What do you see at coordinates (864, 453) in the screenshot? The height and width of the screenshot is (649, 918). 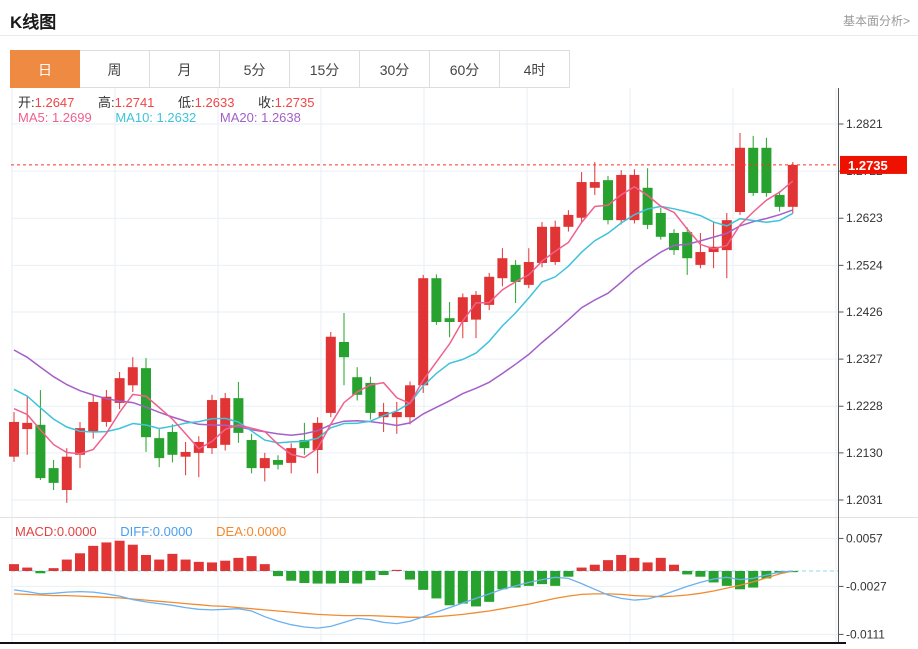 I see `svg-text: 1.2130` at bounding box center [864, 453].